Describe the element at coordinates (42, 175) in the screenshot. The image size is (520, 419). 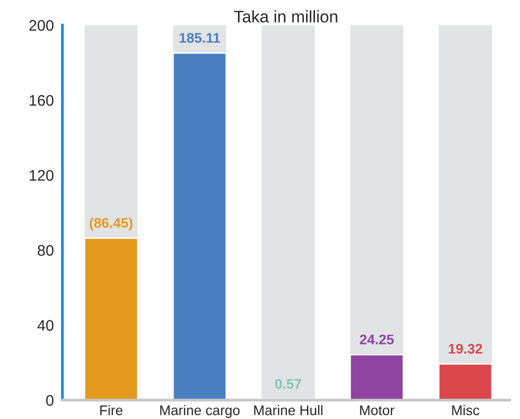
I see `y-tick-label: 120` at that location.